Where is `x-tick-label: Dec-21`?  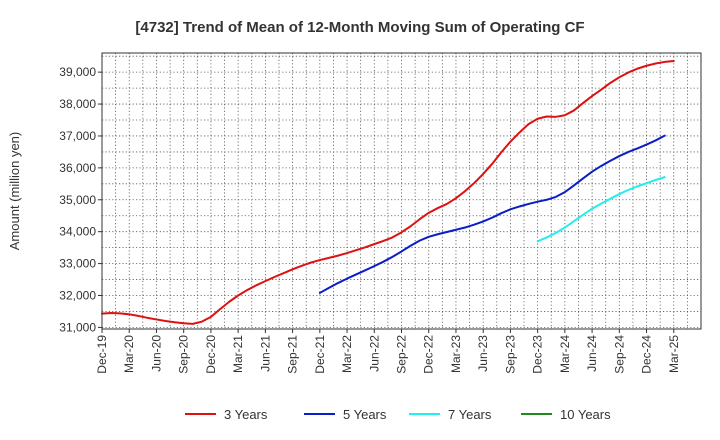
x-tick-label: Dec-21 is located at coordinates (320, 354).